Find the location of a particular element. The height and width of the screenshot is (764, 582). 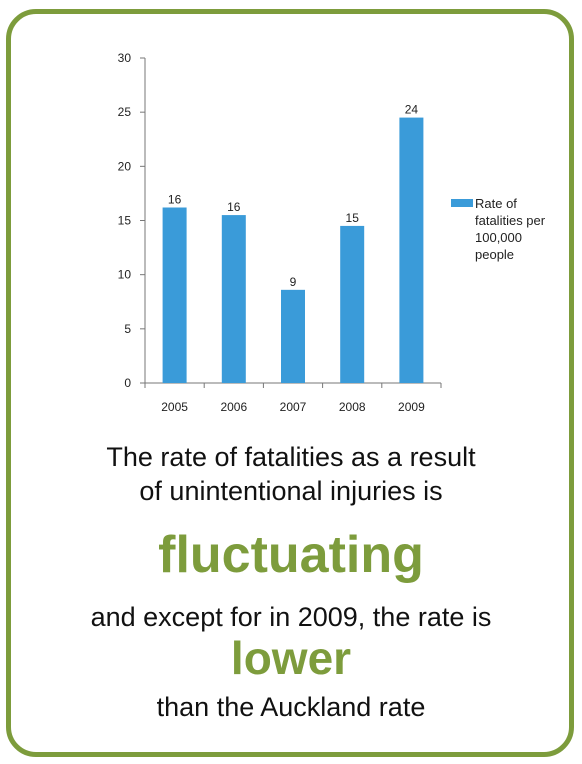

x-tick-label: 2009 is located at coordinates (411, 407).